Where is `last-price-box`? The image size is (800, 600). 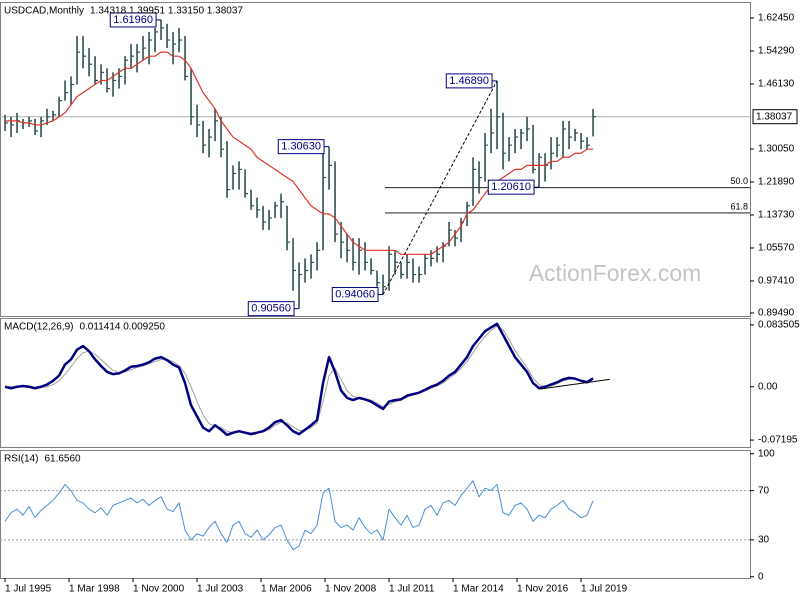
last-price-box is located at coordinates (775, 117).